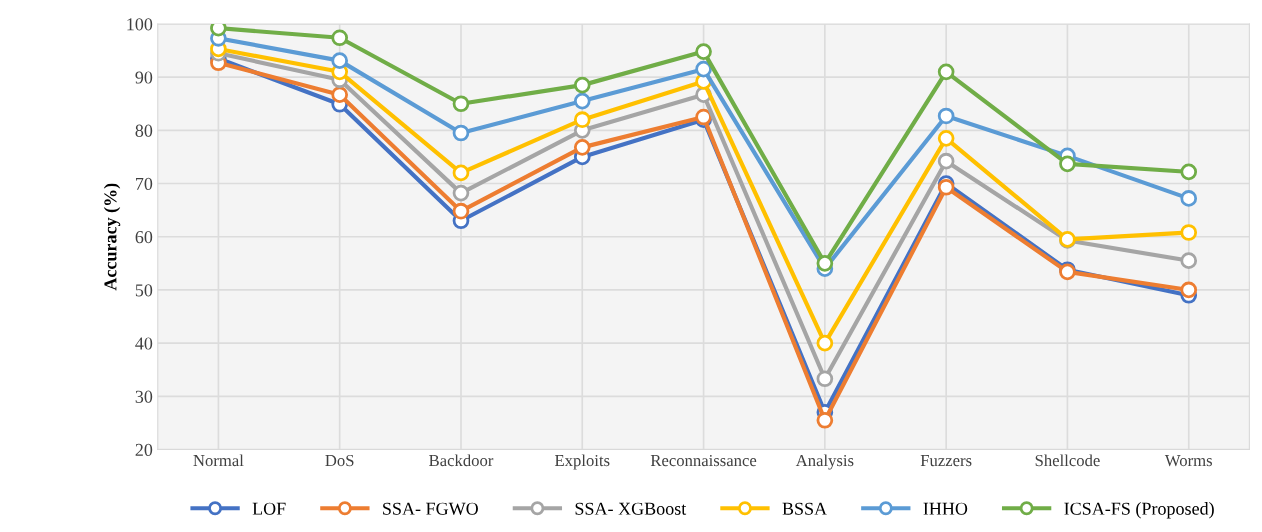 Image resolution: width=1262 pixels, height=532 pixels. Describe the element at coordinates (582, 462) in the screenshot. I see `x-tick-label: Exploits` at that location.